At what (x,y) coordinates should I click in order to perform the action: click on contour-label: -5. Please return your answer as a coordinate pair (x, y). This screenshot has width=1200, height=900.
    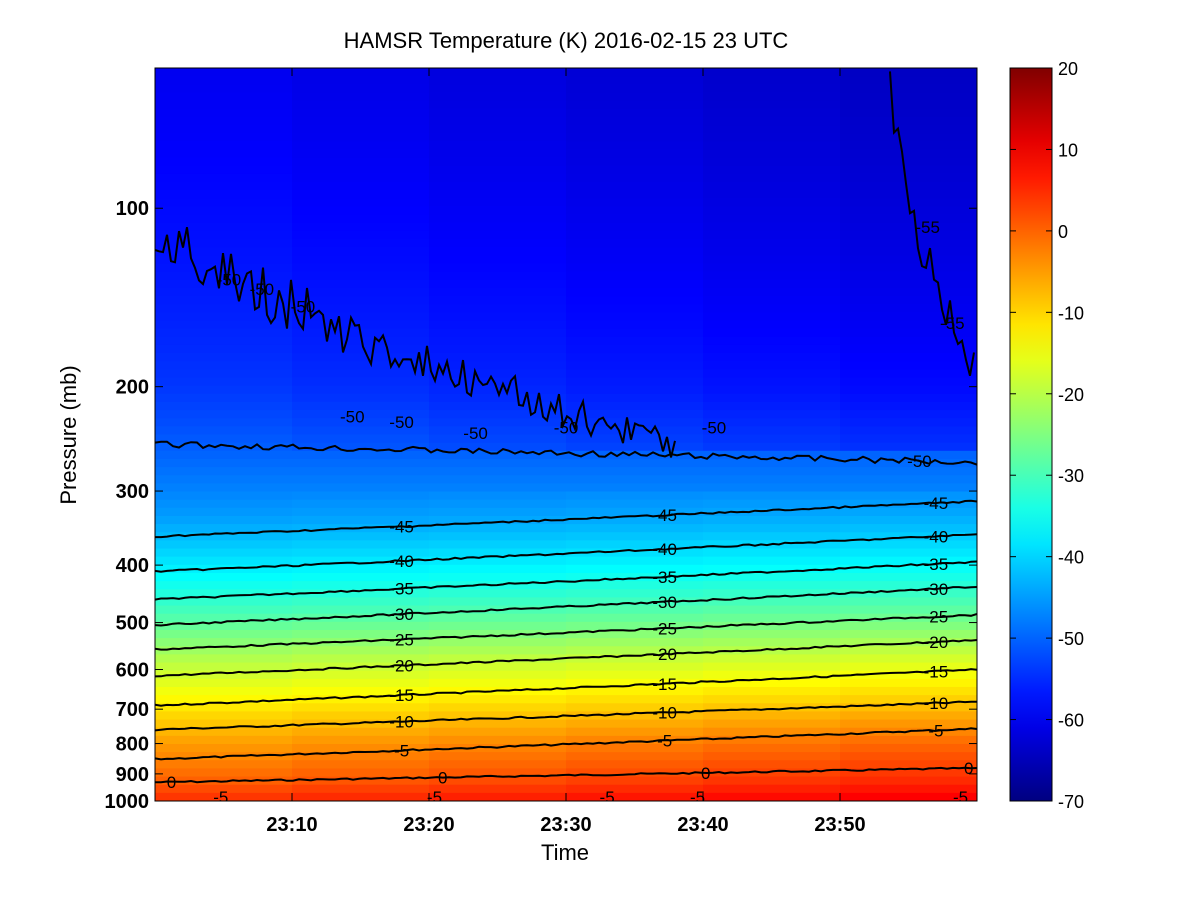
    Looking at the image, I should click on (401, 750).